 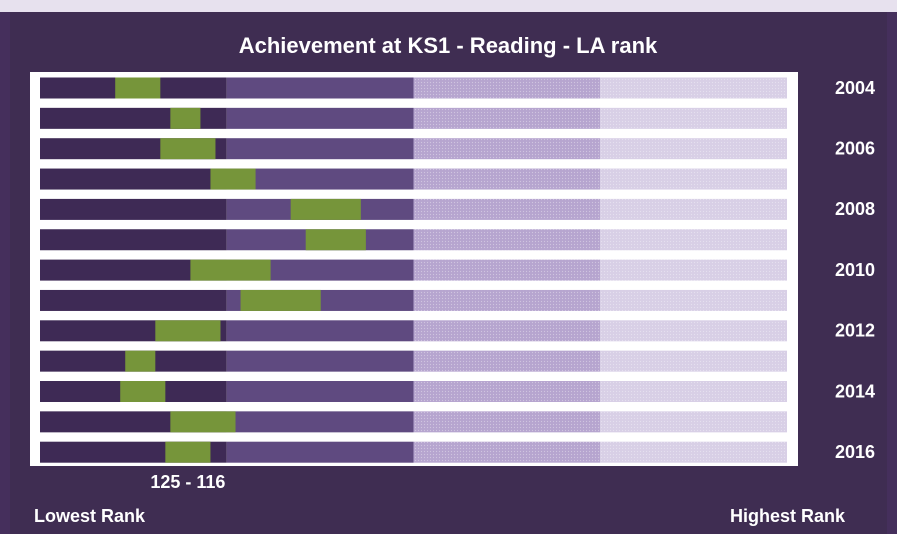 What do you see at coordinates (855, 391) in the screenshot?
I see `year-label: 2014` at bounding box center [855, 391].